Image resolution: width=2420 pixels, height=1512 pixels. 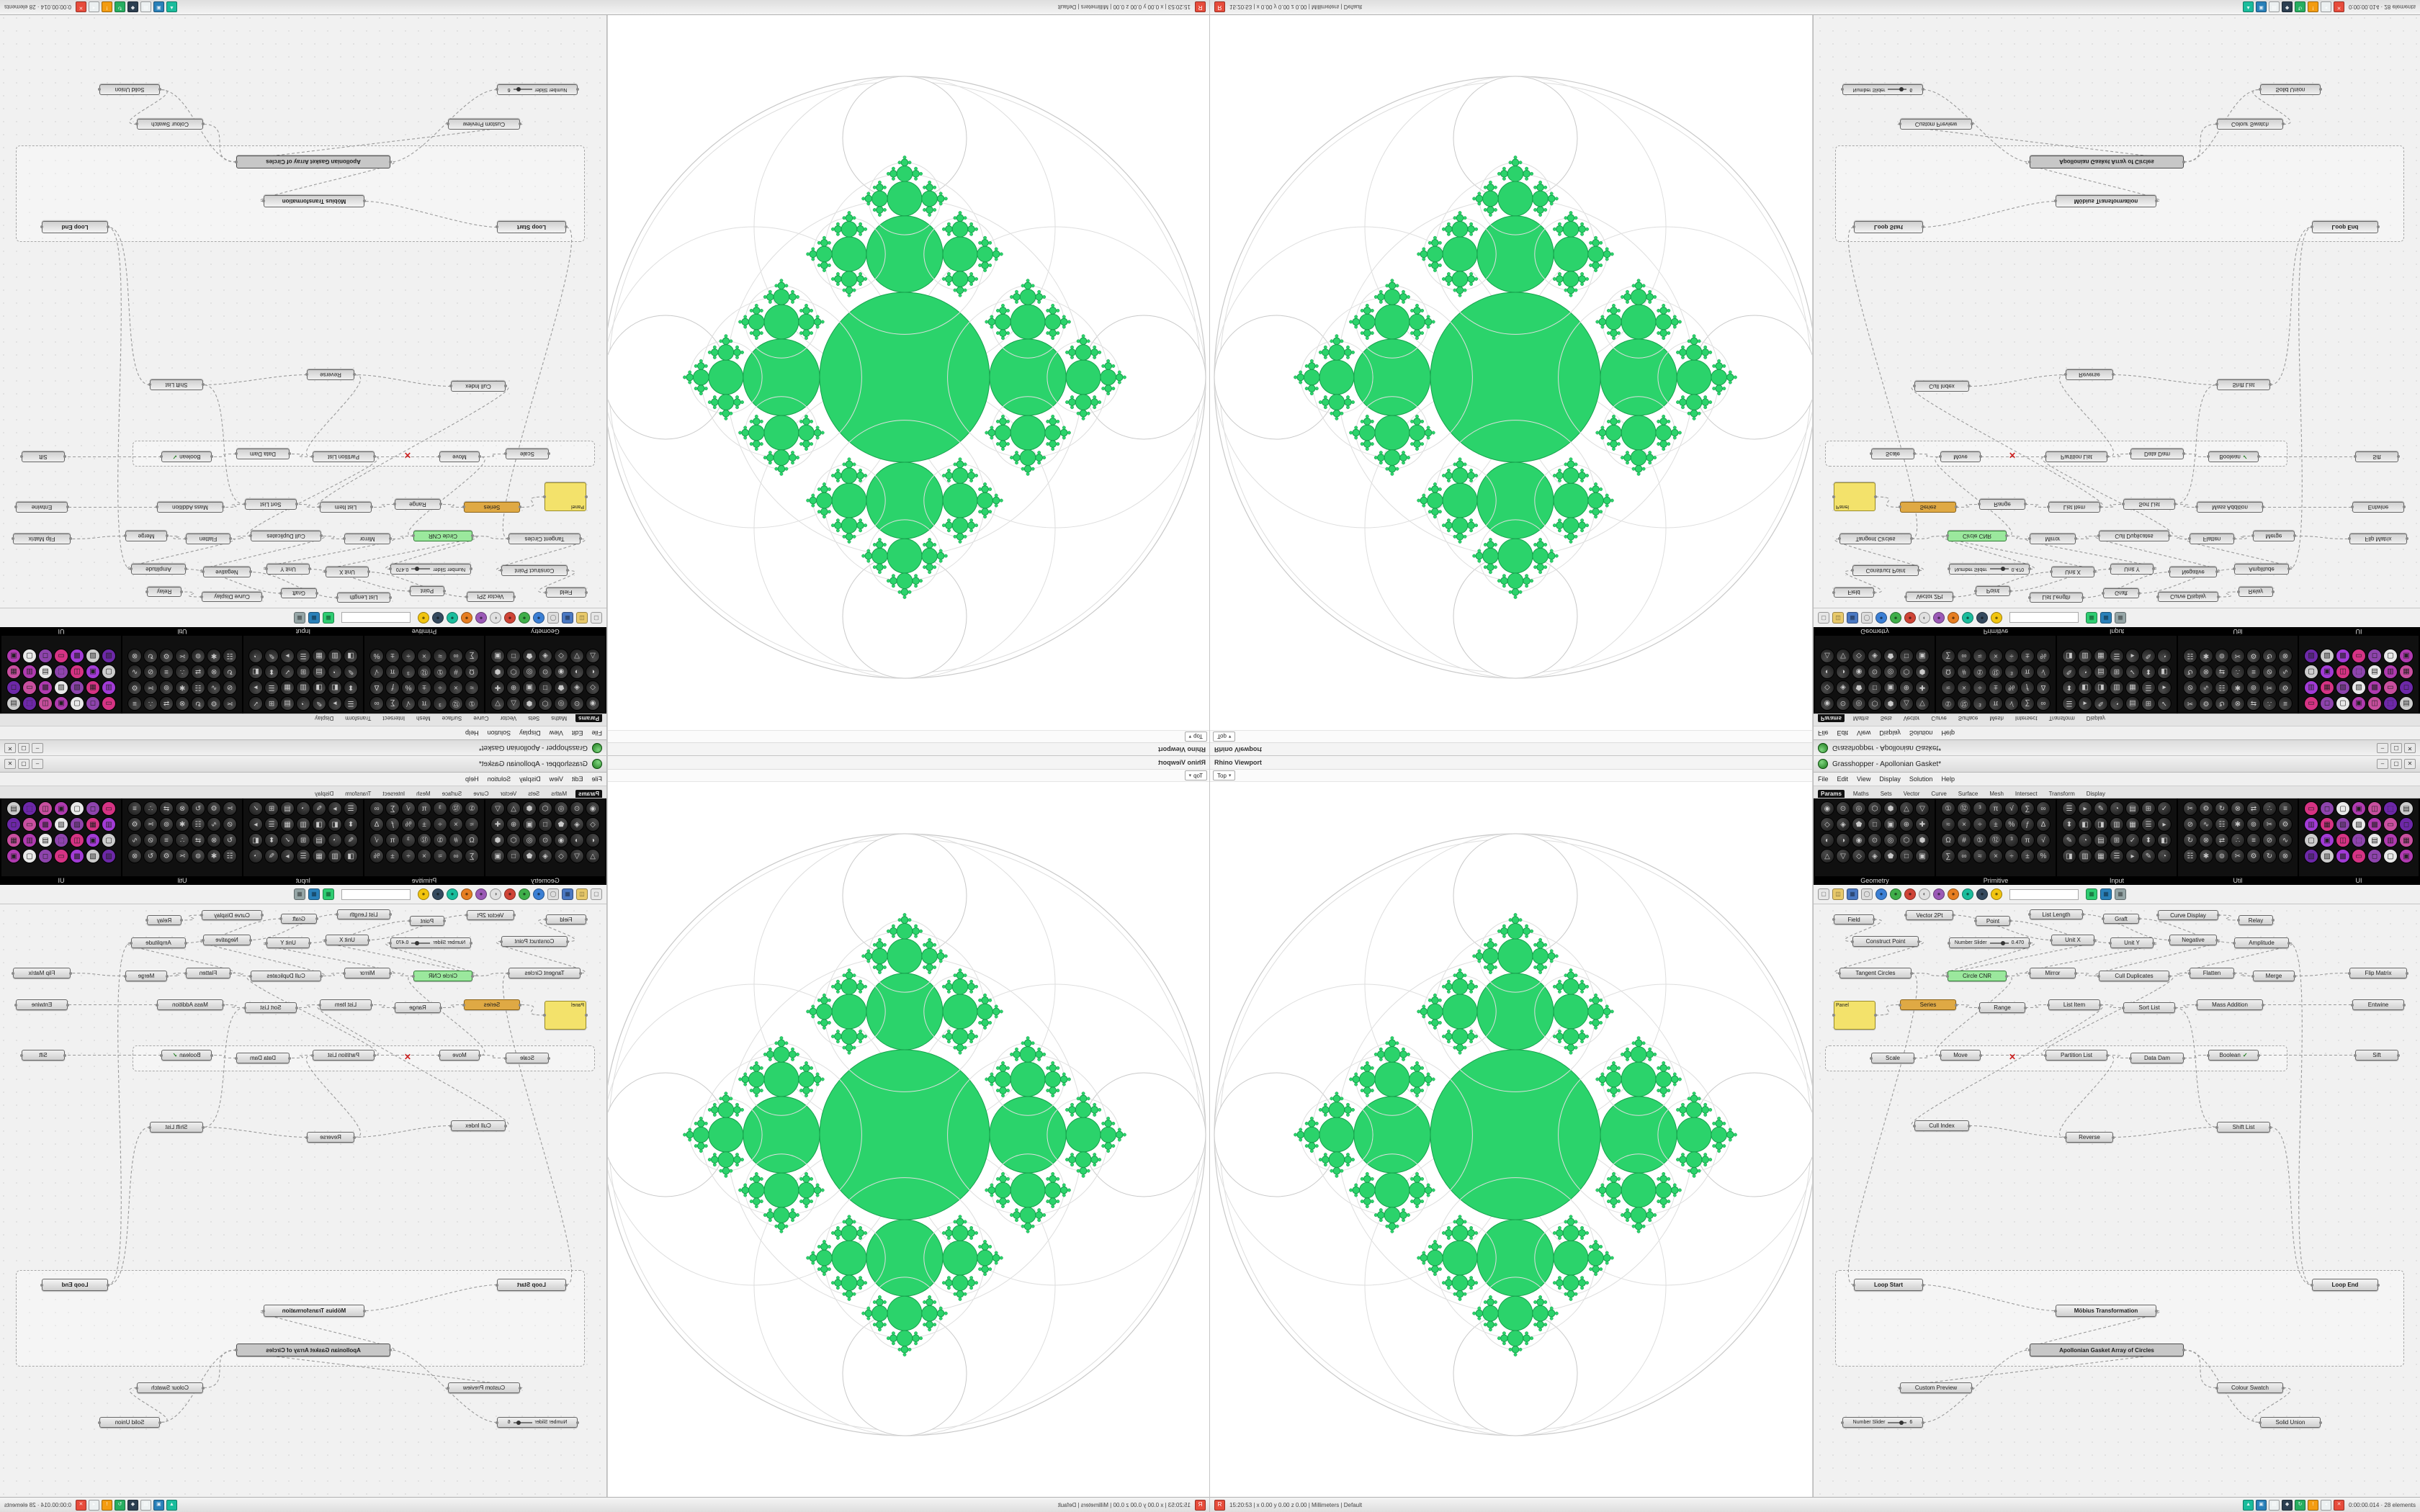 I want to click on palette-icon: ◻, so click(x=13, y=824).